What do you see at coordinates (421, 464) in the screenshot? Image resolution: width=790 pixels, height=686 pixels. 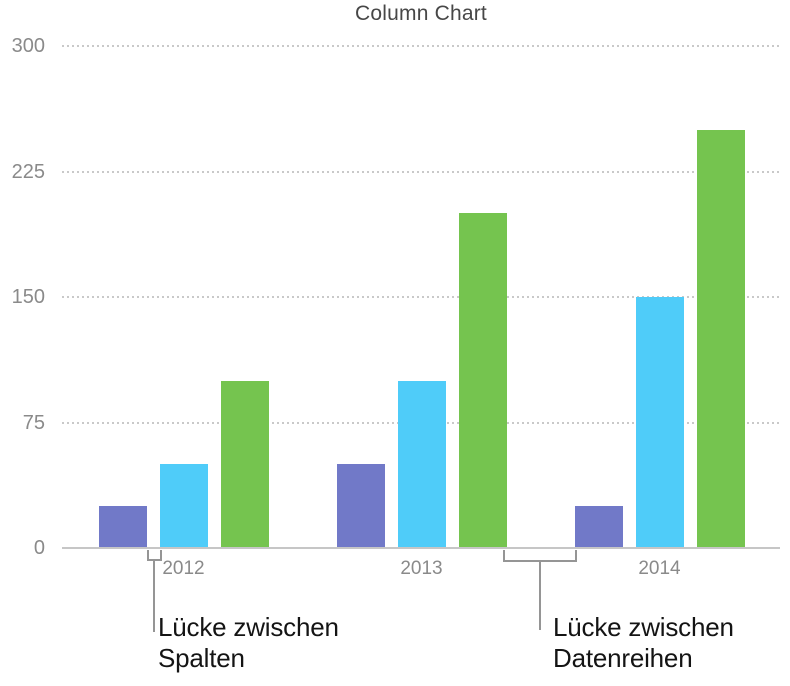 I see `bar-blue-2013` at bounding box center [421, 464].